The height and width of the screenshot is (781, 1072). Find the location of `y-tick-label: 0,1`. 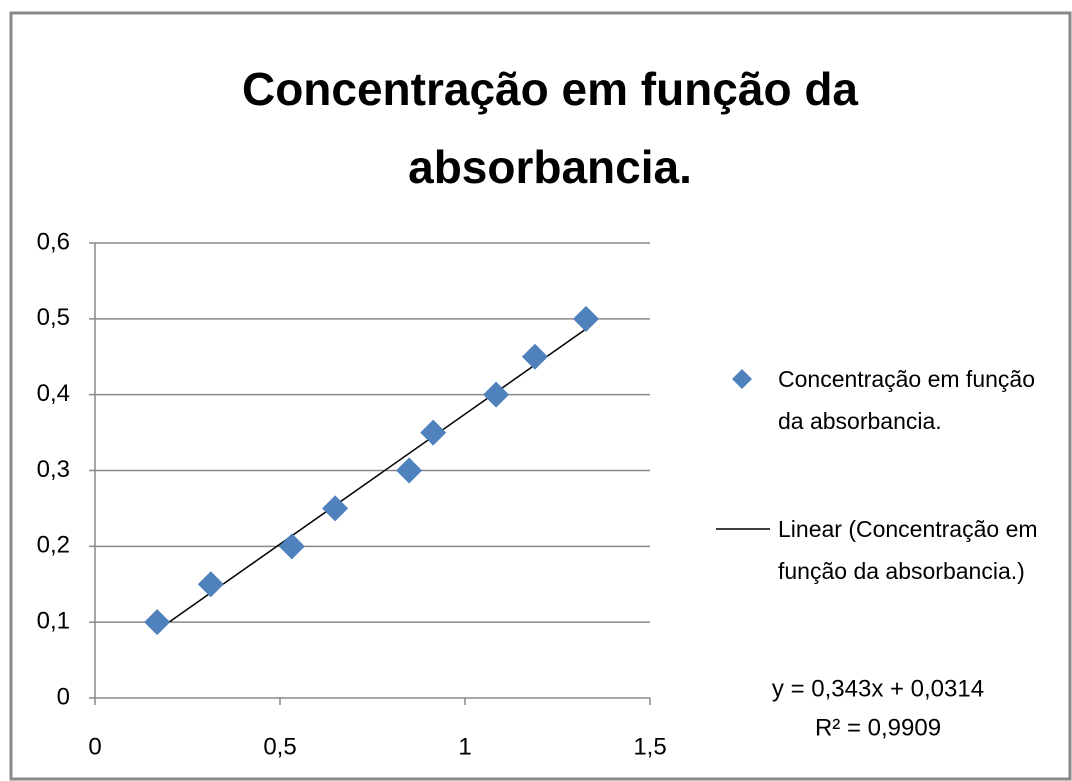

y-tick-label: 0,1 is located at coordinates (53, 621).